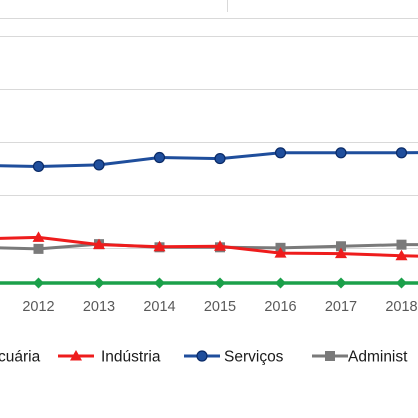 Image resolution: width=418 pixels, height=418 pixels. Describe the element at coordinates (99, 165) in the screenshot. I see `marker-servicos-2013` at that location.